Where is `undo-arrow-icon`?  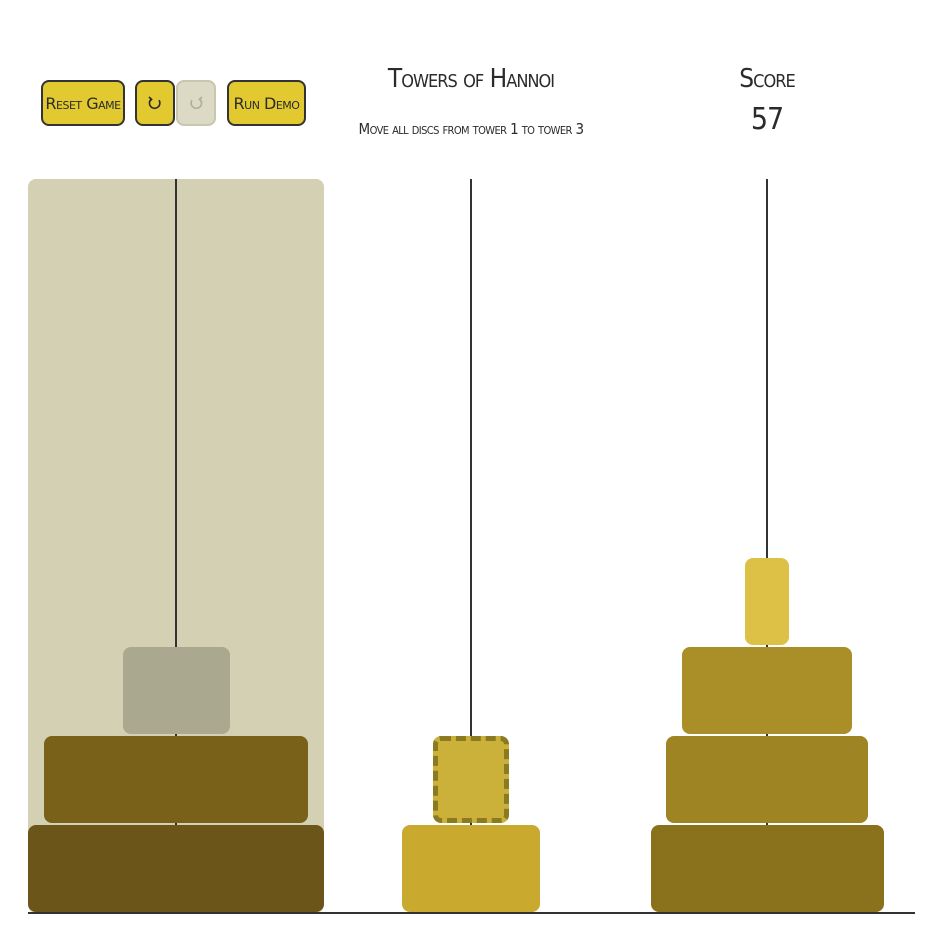 undo-arrow-icon is located at coordinates (154, 103).